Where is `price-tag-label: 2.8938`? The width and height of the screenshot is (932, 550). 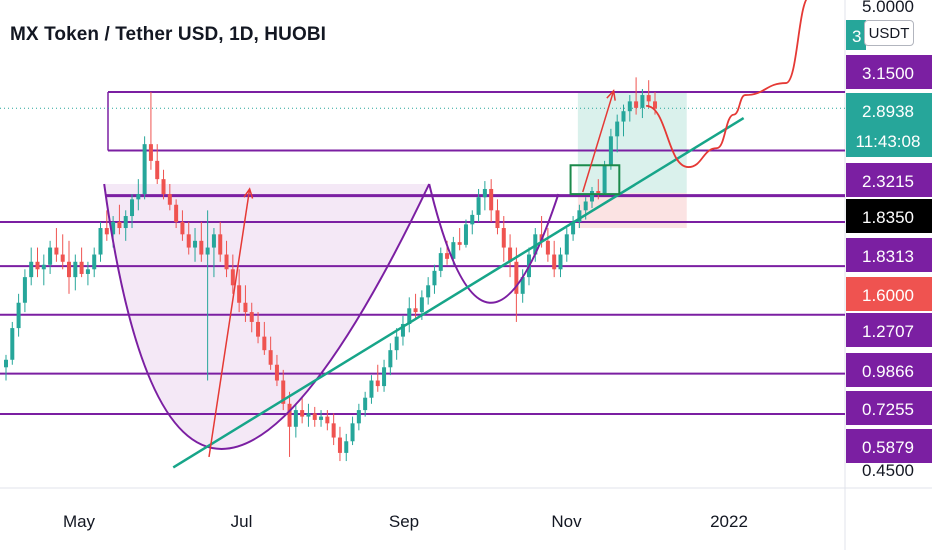
price-tag-label: 2.8938 is located at coordinates (888, 111).